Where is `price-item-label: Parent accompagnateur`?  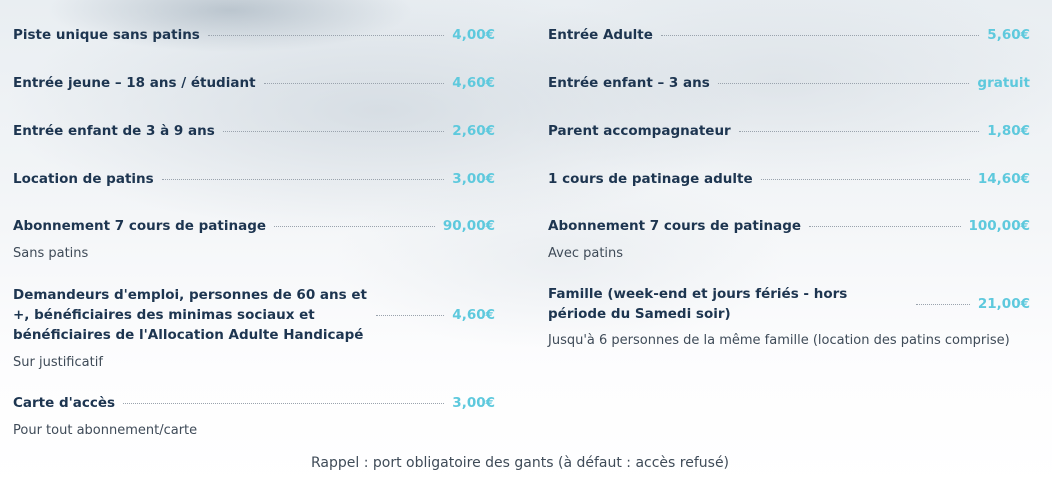 price-item-label: Parent accompagnateur is located at coordinates (639, 131).